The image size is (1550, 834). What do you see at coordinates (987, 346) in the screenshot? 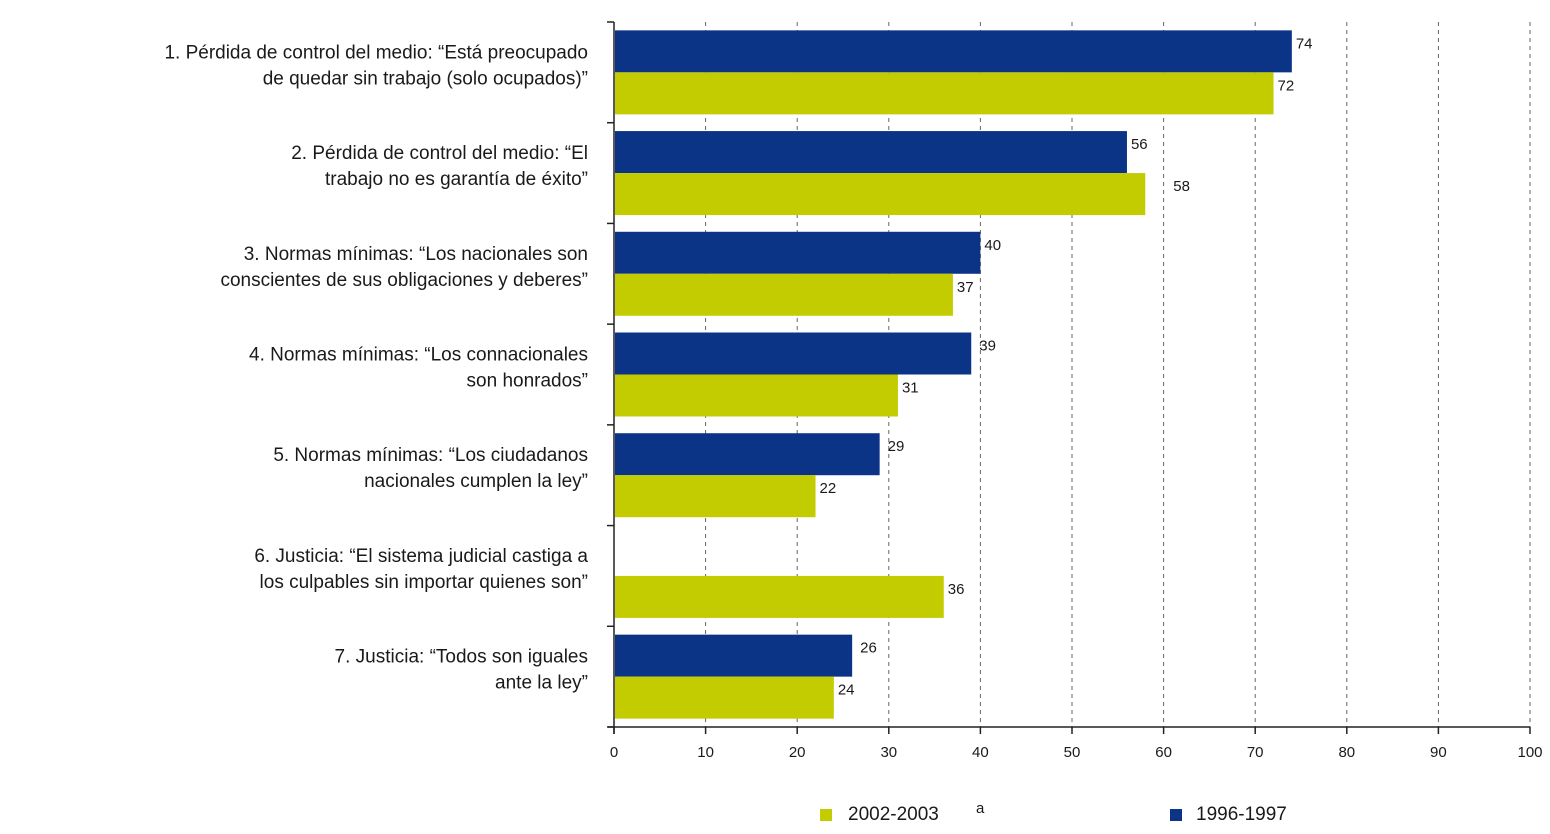
I see `data-label: 39` at bounding box center [987, 346].